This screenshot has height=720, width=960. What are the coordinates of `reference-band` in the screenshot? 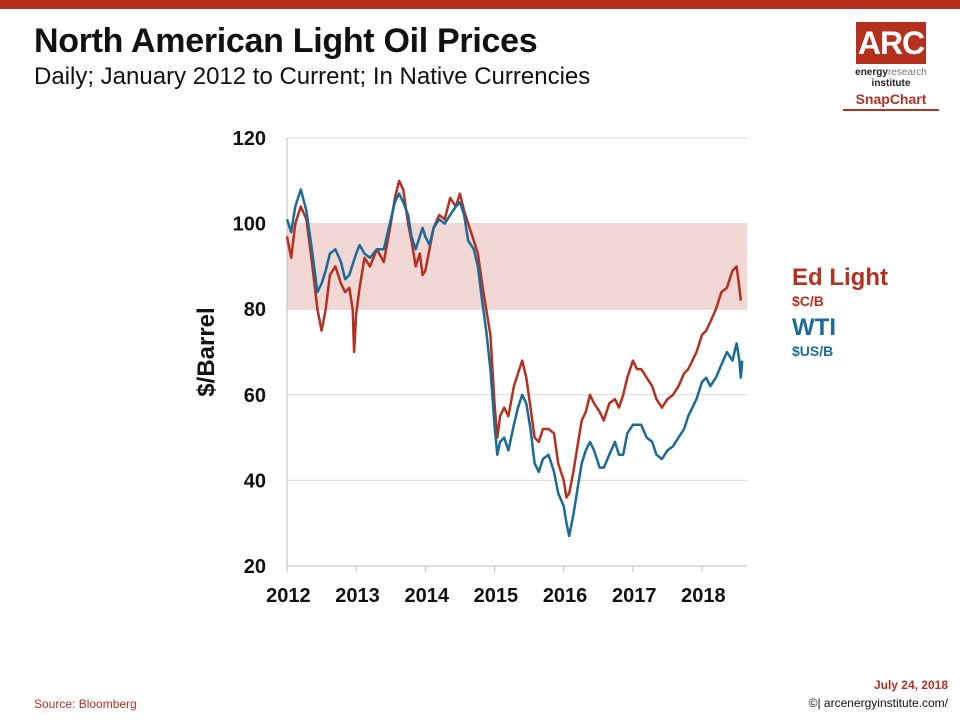 It's located at (517, 266).